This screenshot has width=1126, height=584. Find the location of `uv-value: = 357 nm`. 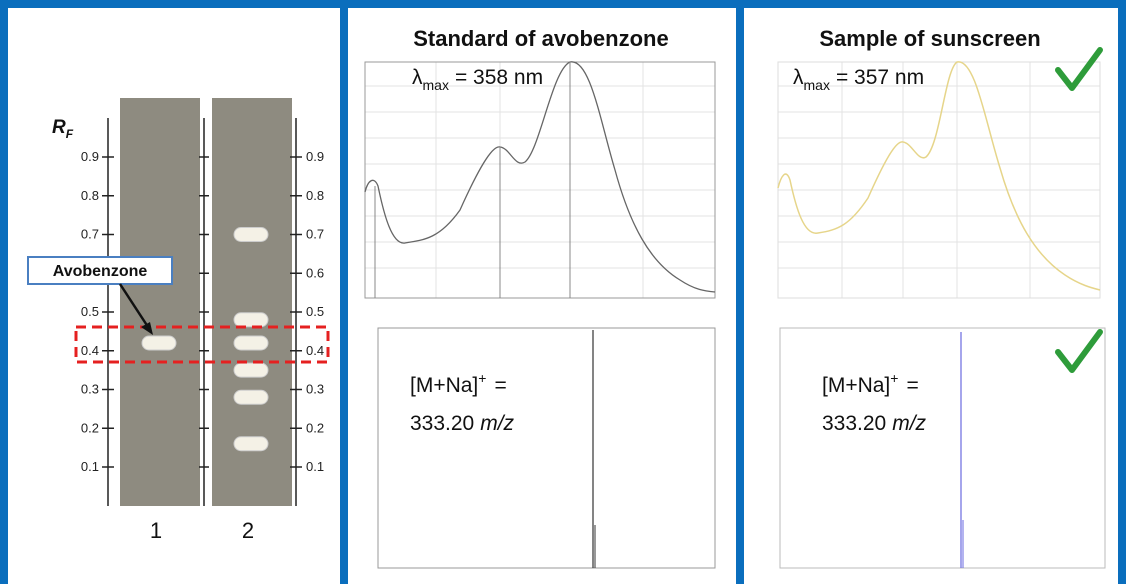

uv-value: = 357 nm is located at coordinates (880, 77).